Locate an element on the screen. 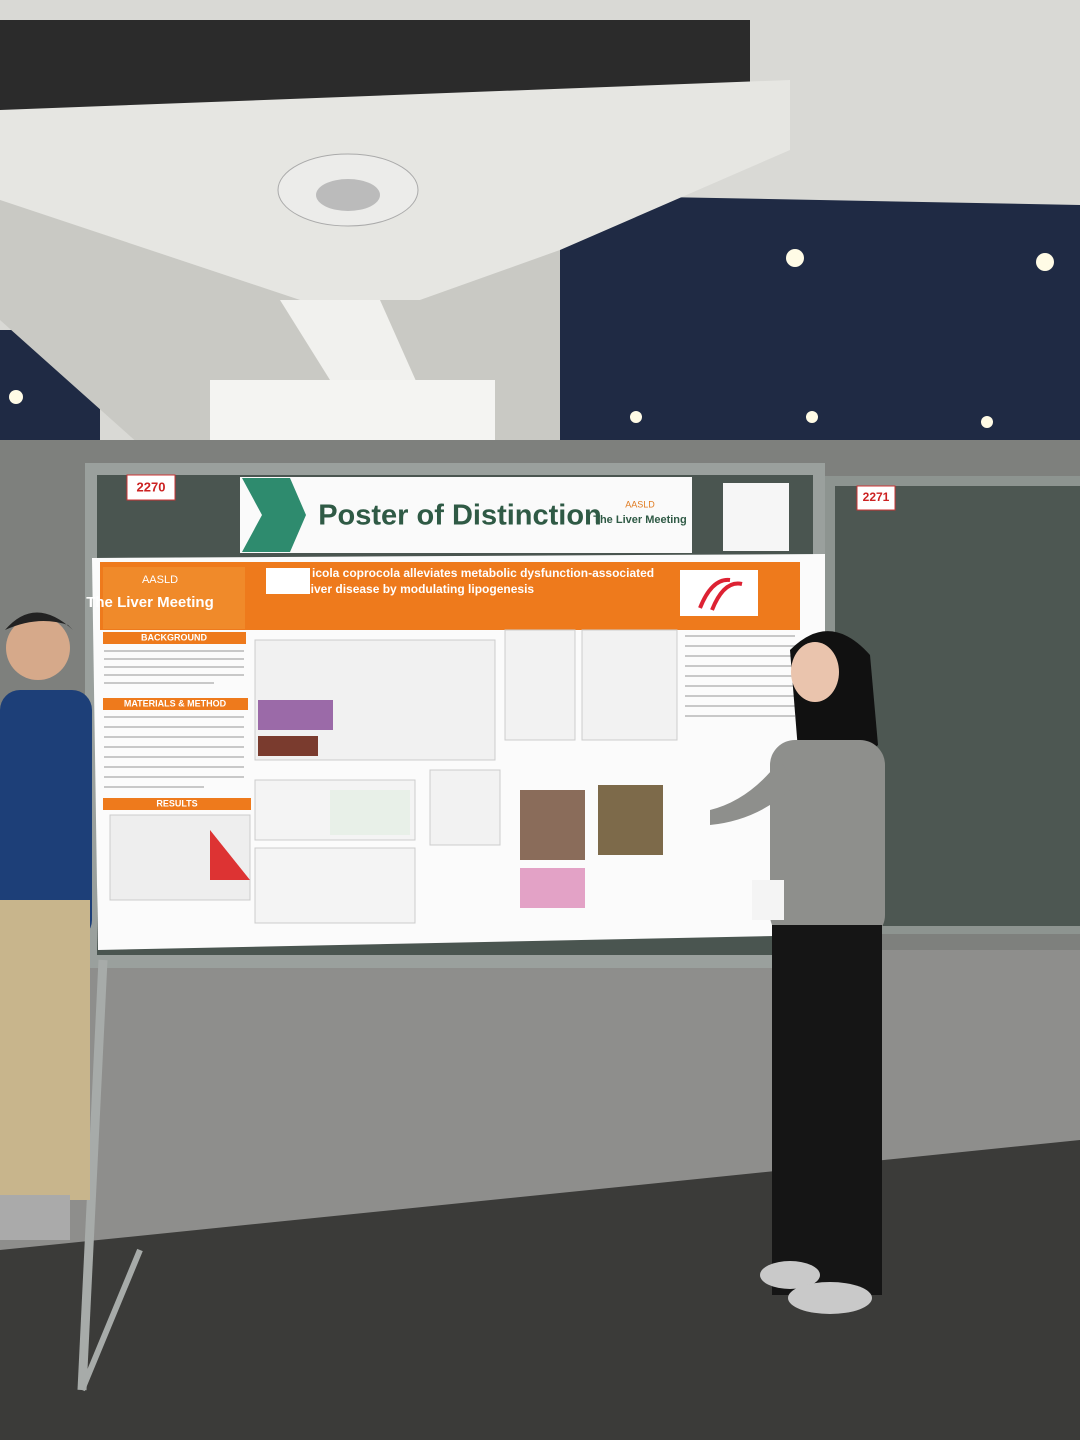 This screenshot has width=1080, height=1440. section-title: RESULTS is located at coordinates (176, 803).